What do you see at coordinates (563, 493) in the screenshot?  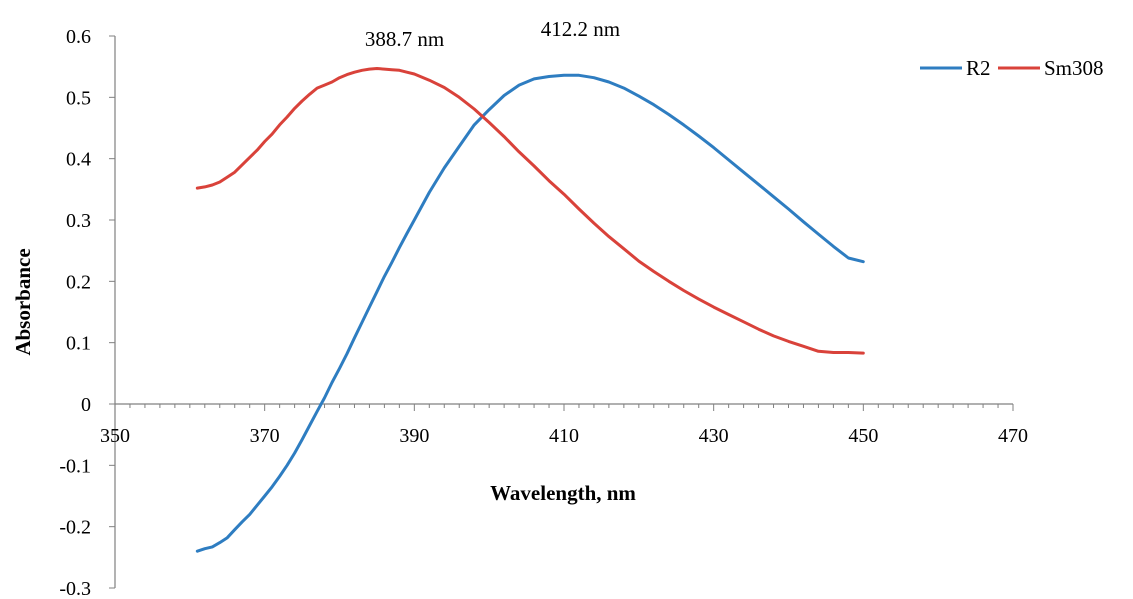 I see `x-axis-title: Wavelength, nm` at bounding box center [563, 493].